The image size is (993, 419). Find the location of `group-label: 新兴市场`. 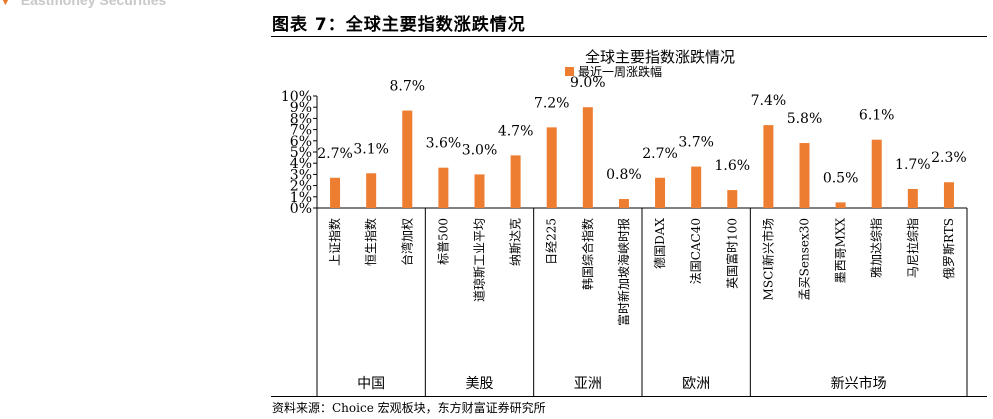

group-label: 新兴市场 is located at coordinates (859, 383).